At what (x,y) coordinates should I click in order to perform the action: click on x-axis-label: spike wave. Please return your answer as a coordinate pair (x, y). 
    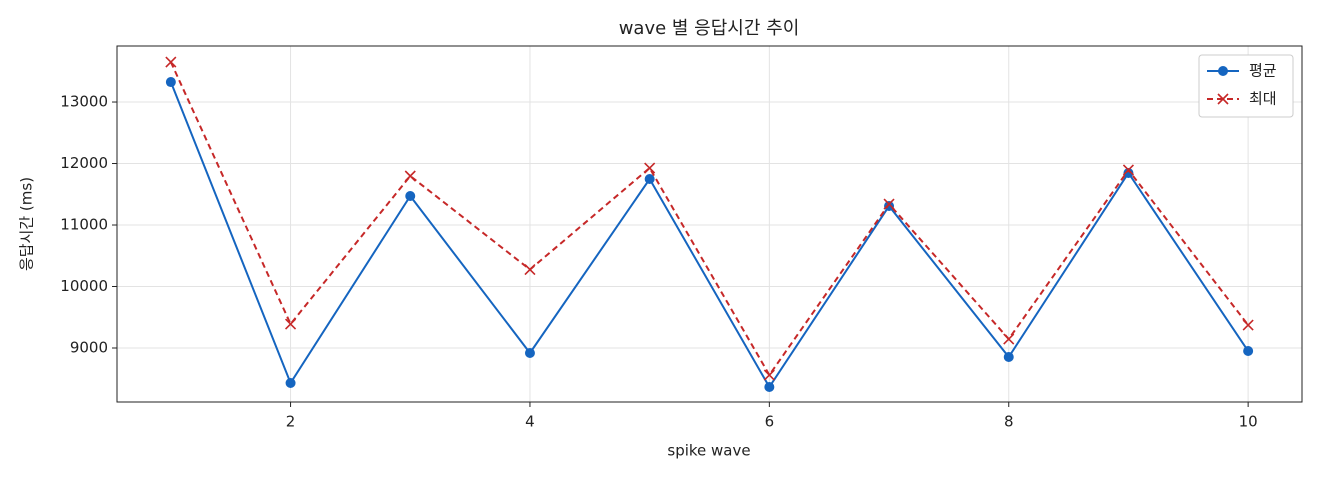
    Looking at the image, I should click on (708, 451).